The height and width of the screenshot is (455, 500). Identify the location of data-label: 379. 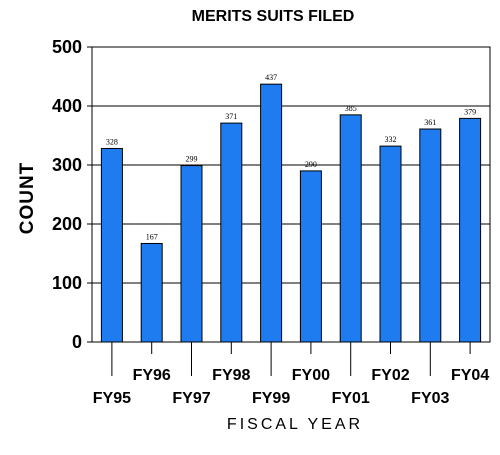
(470, 111).